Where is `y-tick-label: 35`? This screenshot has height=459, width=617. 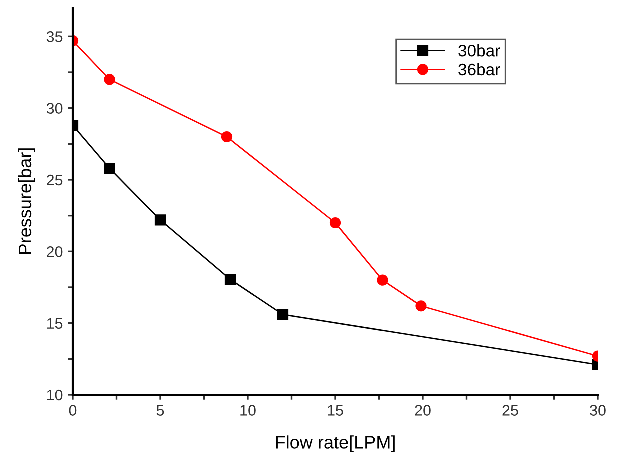
y-tick-label: 35 is located at coordinates (54, 37).